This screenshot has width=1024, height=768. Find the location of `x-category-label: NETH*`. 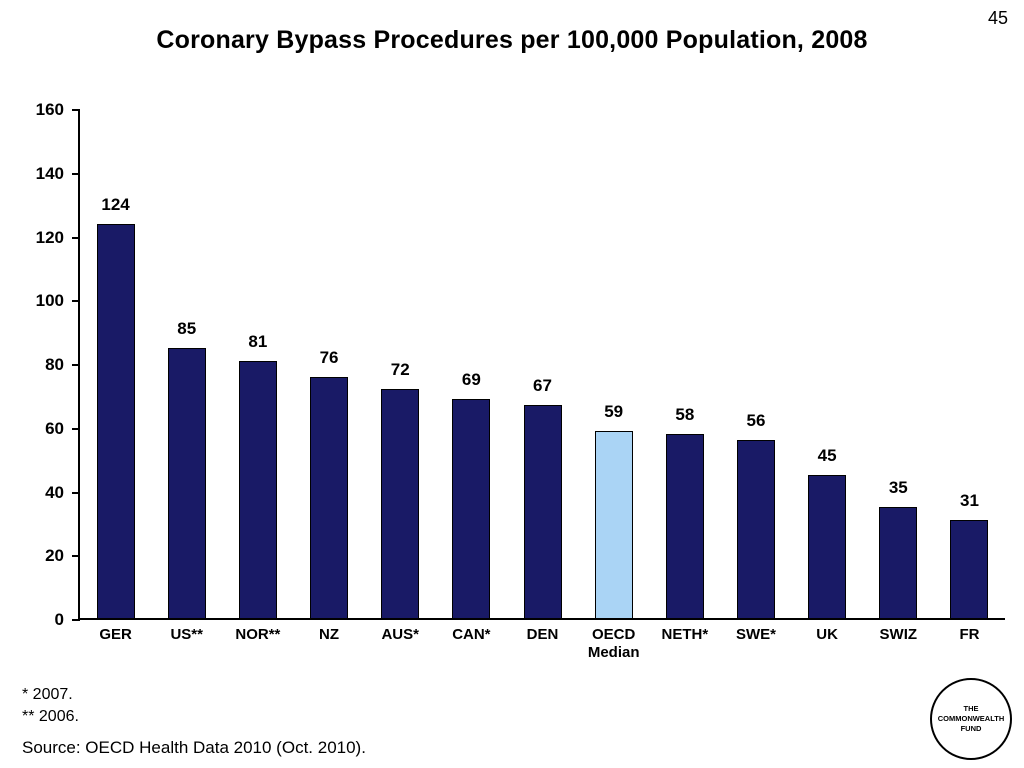

x-category-label: NETH* is located at coordinates (685, 634).